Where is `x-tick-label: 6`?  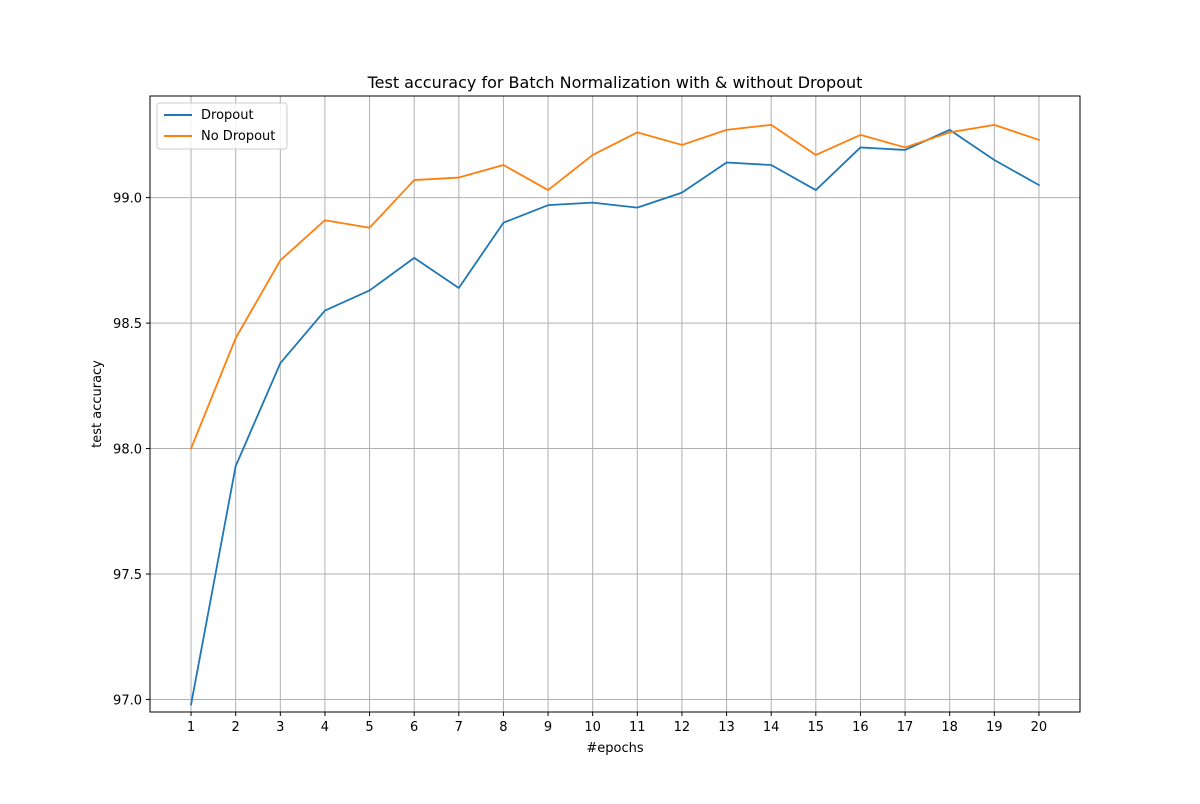
x-tick-label: 6 is located at coordinates (414, 727).